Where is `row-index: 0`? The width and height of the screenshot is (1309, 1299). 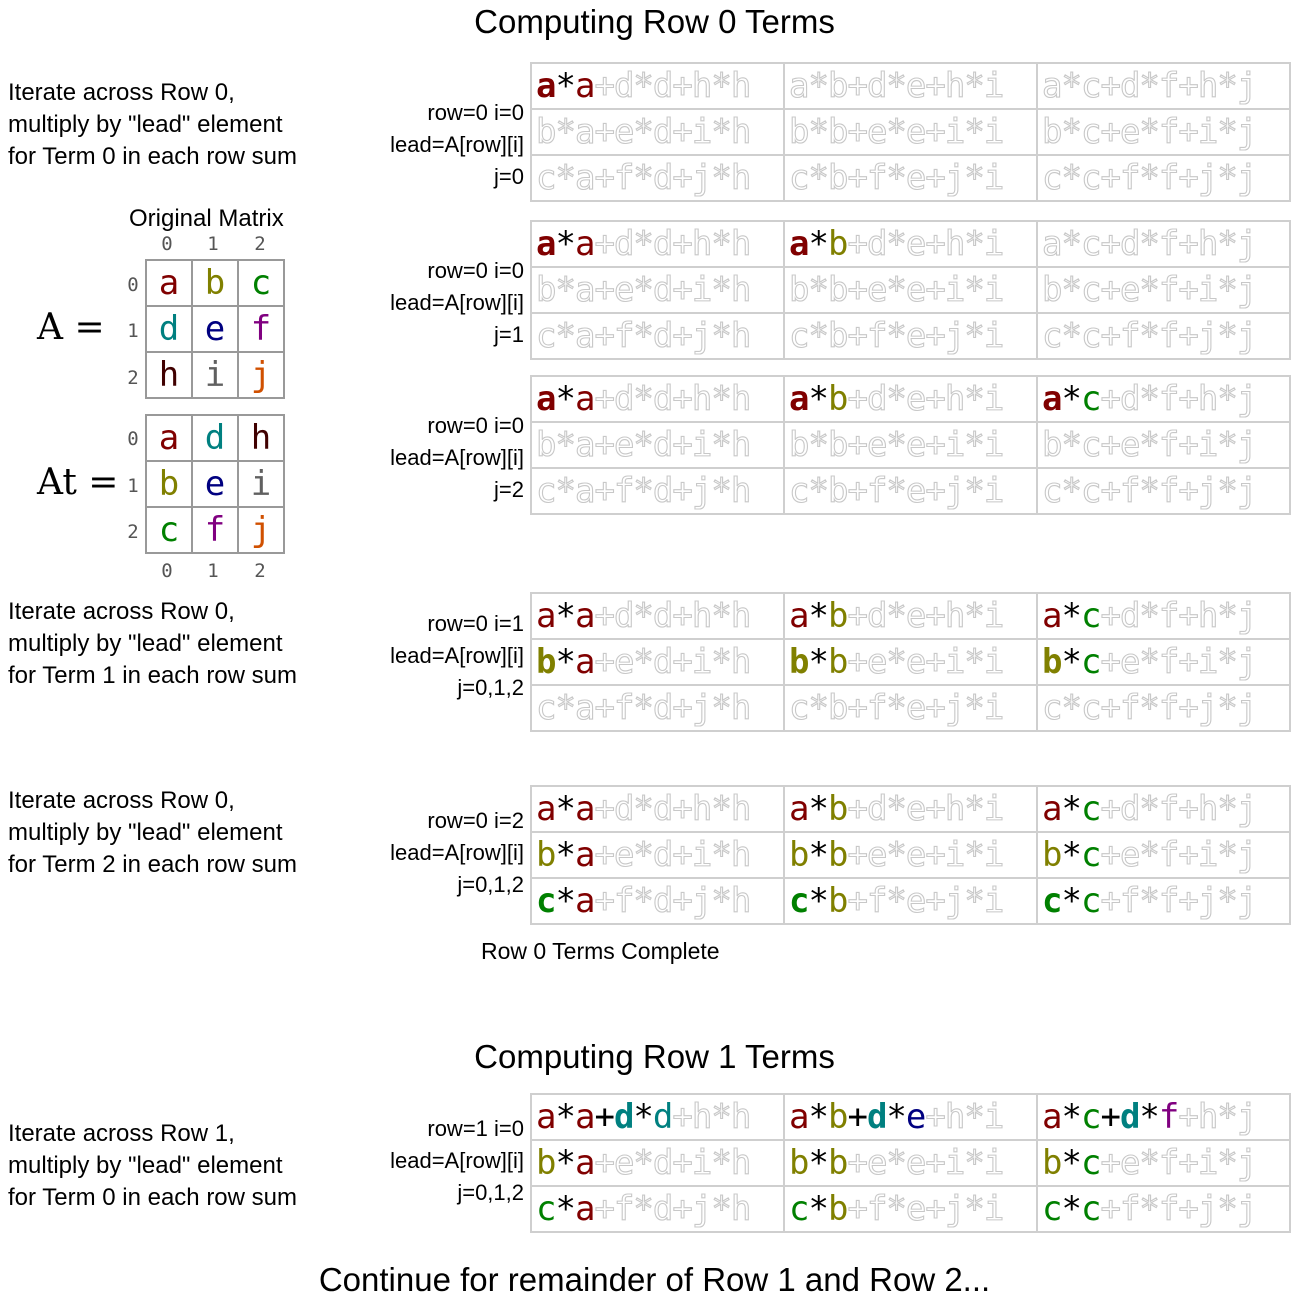
row-index: 0 is located at coordinates (133, 439).